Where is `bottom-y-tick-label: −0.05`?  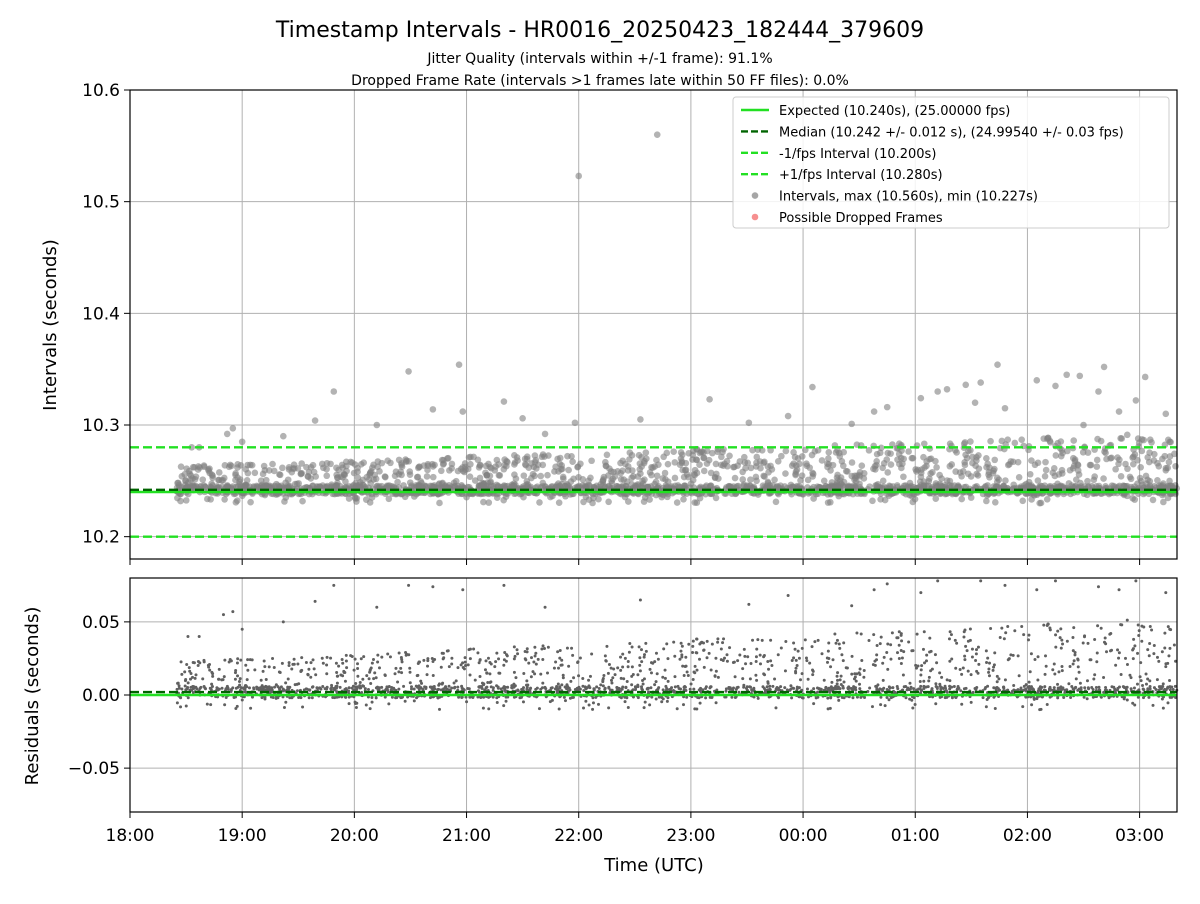
bottom-y-tick-label: −0.05 is located at coordinates (94, 769).